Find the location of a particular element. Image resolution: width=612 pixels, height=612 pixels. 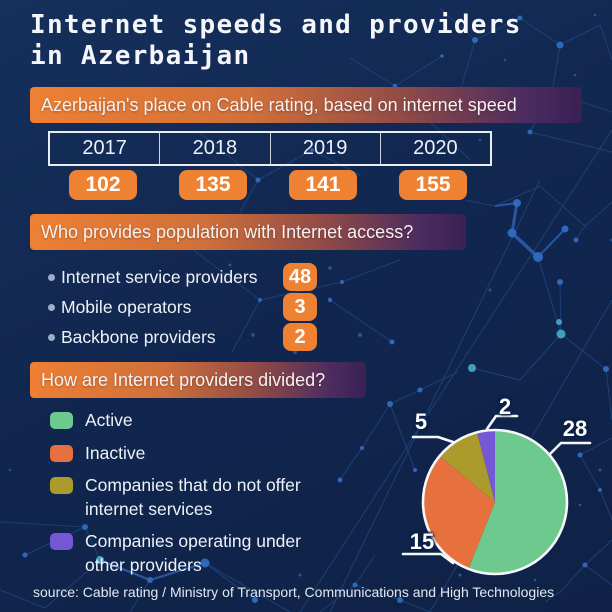

page-title-line1: Internet speeds and providers is located at coordinates (276, 25).